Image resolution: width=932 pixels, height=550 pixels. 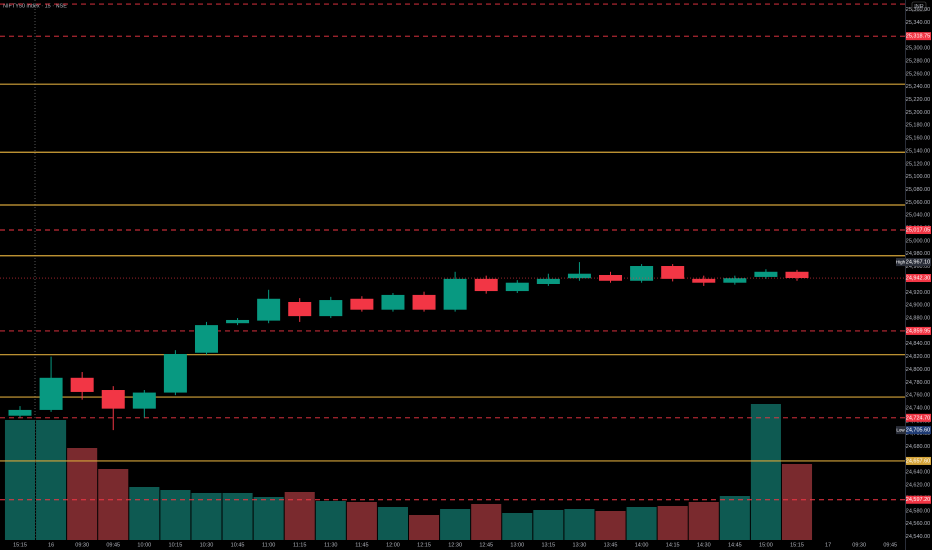 I want to click on currency-box, so click(x=919, y=6).